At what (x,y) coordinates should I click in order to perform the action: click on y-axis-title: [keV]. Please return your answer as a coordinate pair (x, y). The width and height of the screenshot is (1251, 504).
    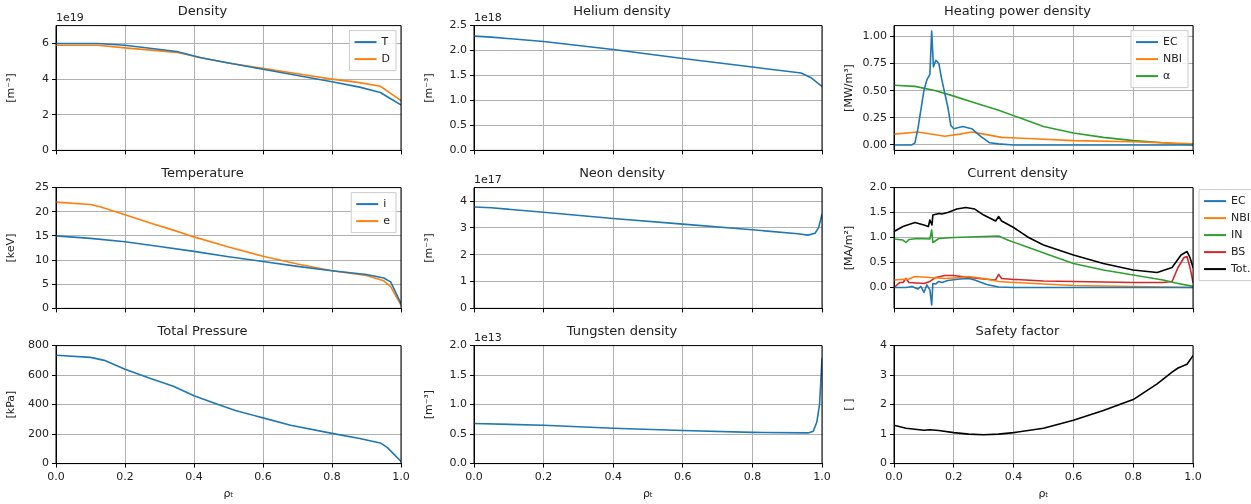
    Looking at the image, I should click on (11, 248).